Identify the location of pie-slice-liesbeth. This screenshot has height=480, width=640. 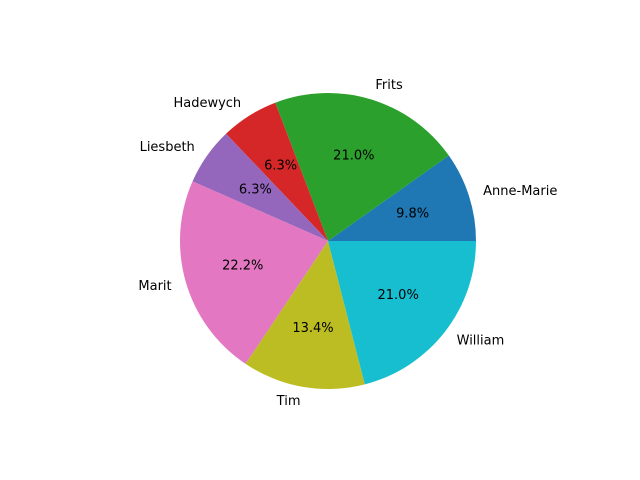
(260, 187).